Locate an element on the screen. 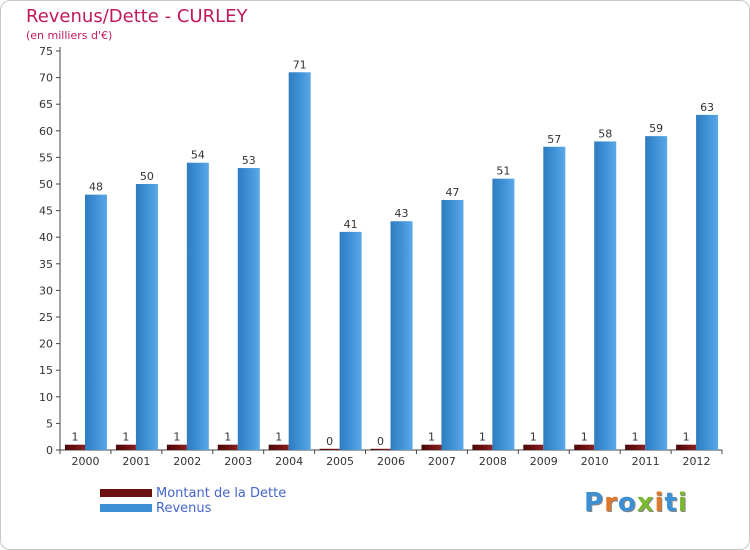 This screenshot has width=750, height=550. y-tick-label: 55 is located at coordinates (46, 157).